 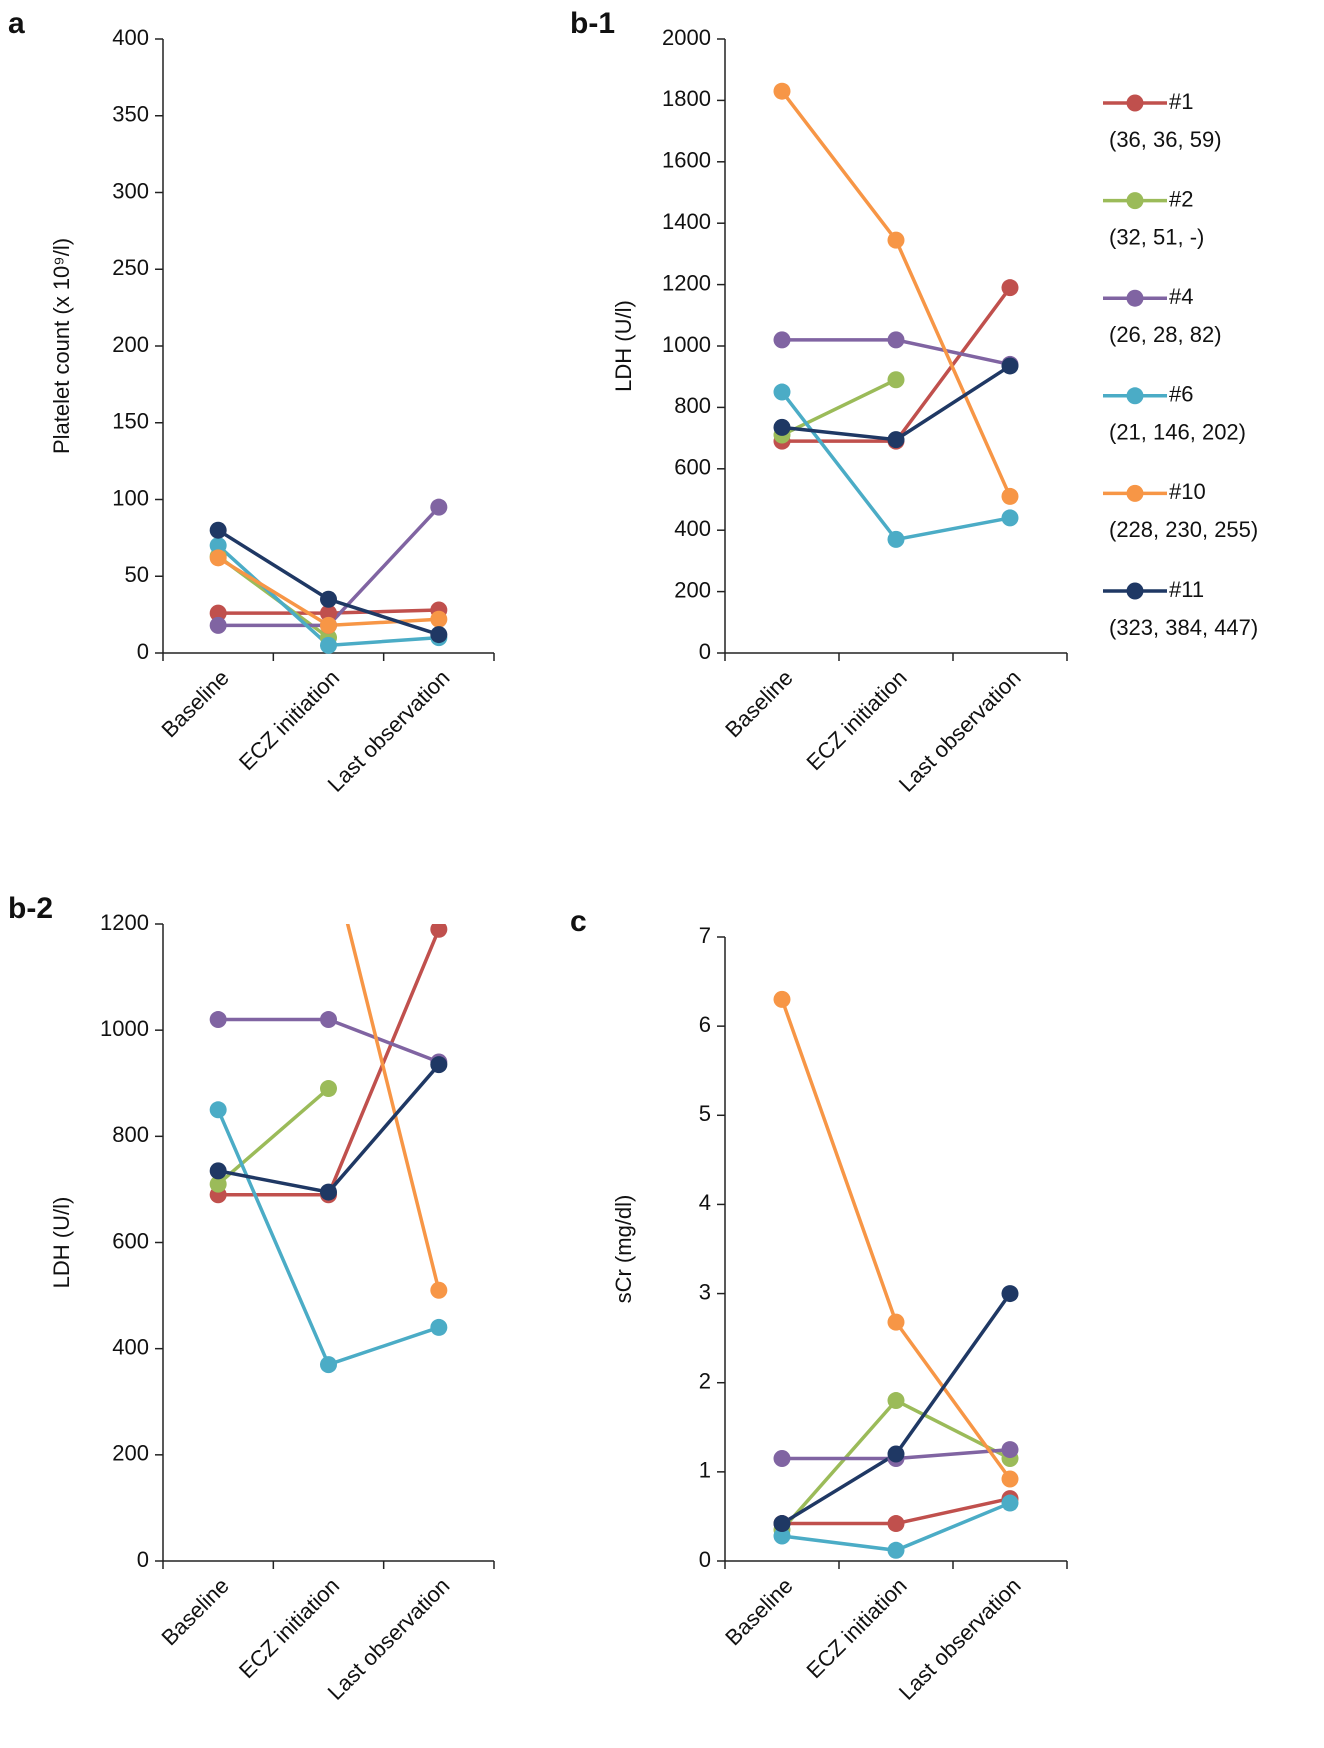 I want to click on legend-note: (26, 28, 82), so click(x=1165, y=334).